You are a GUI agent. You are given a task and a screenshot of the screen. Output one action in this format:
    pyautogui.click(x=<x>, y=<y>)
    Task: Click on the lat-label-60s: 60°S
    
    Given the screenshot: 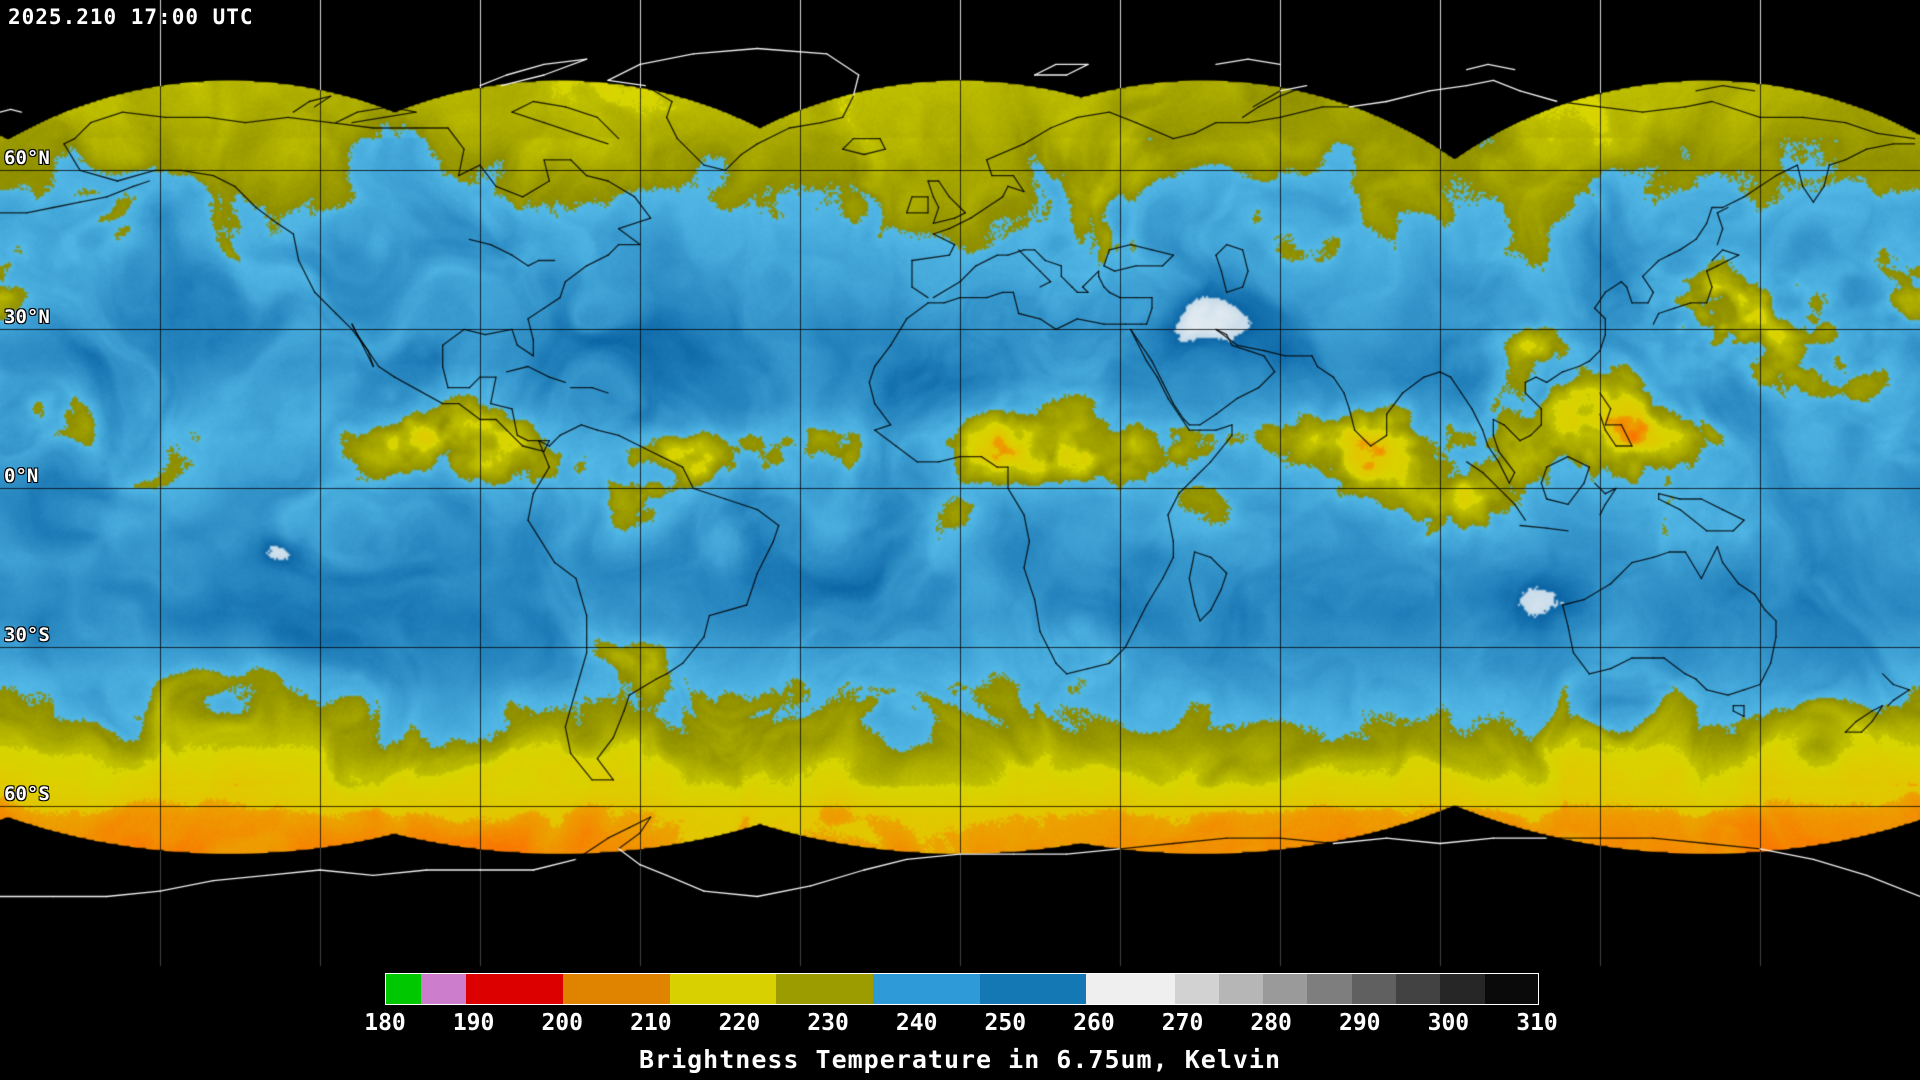 What is the action you would take?
    pyautogui.click(x=27, y=794)
    